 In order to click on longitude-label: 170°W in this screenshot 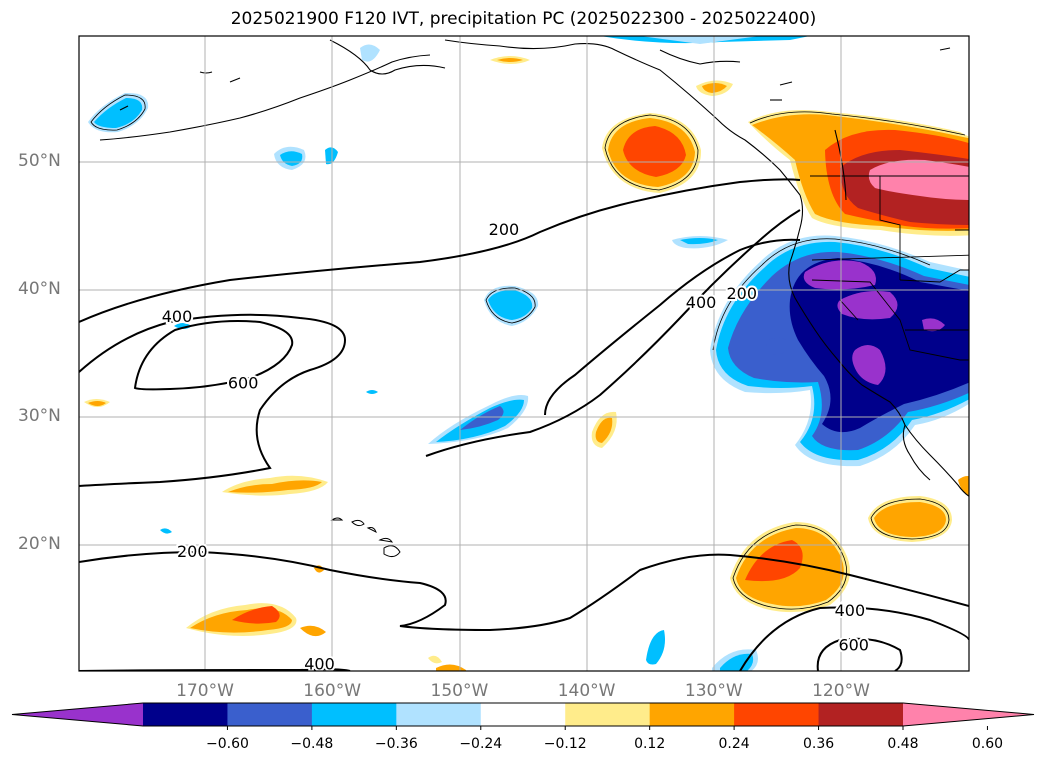, I will do `click(205, 691)`.